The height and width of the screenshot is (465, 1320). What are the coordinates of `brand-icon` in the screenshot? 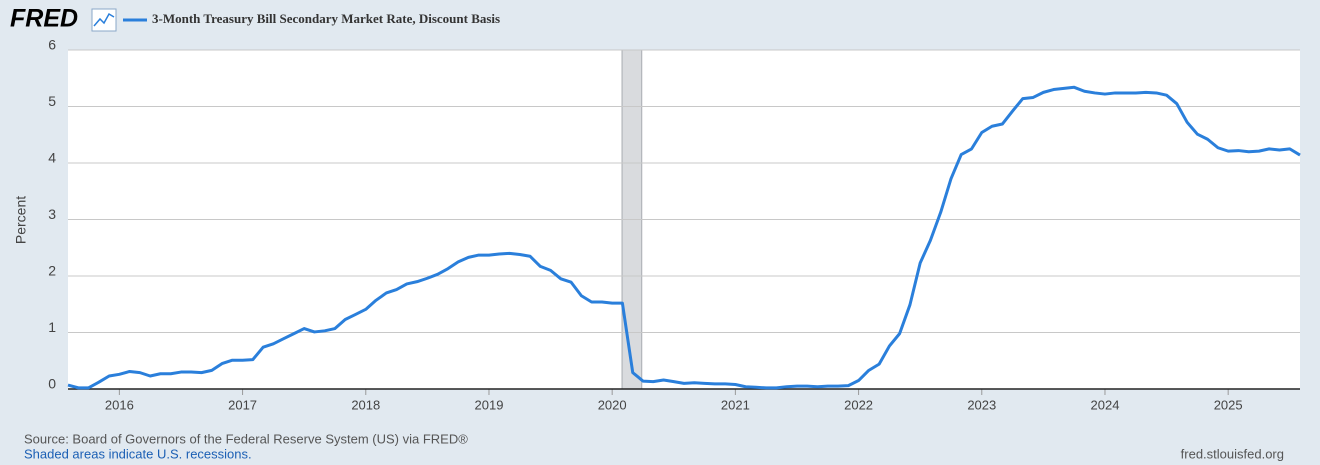 It's located at (104, 20).